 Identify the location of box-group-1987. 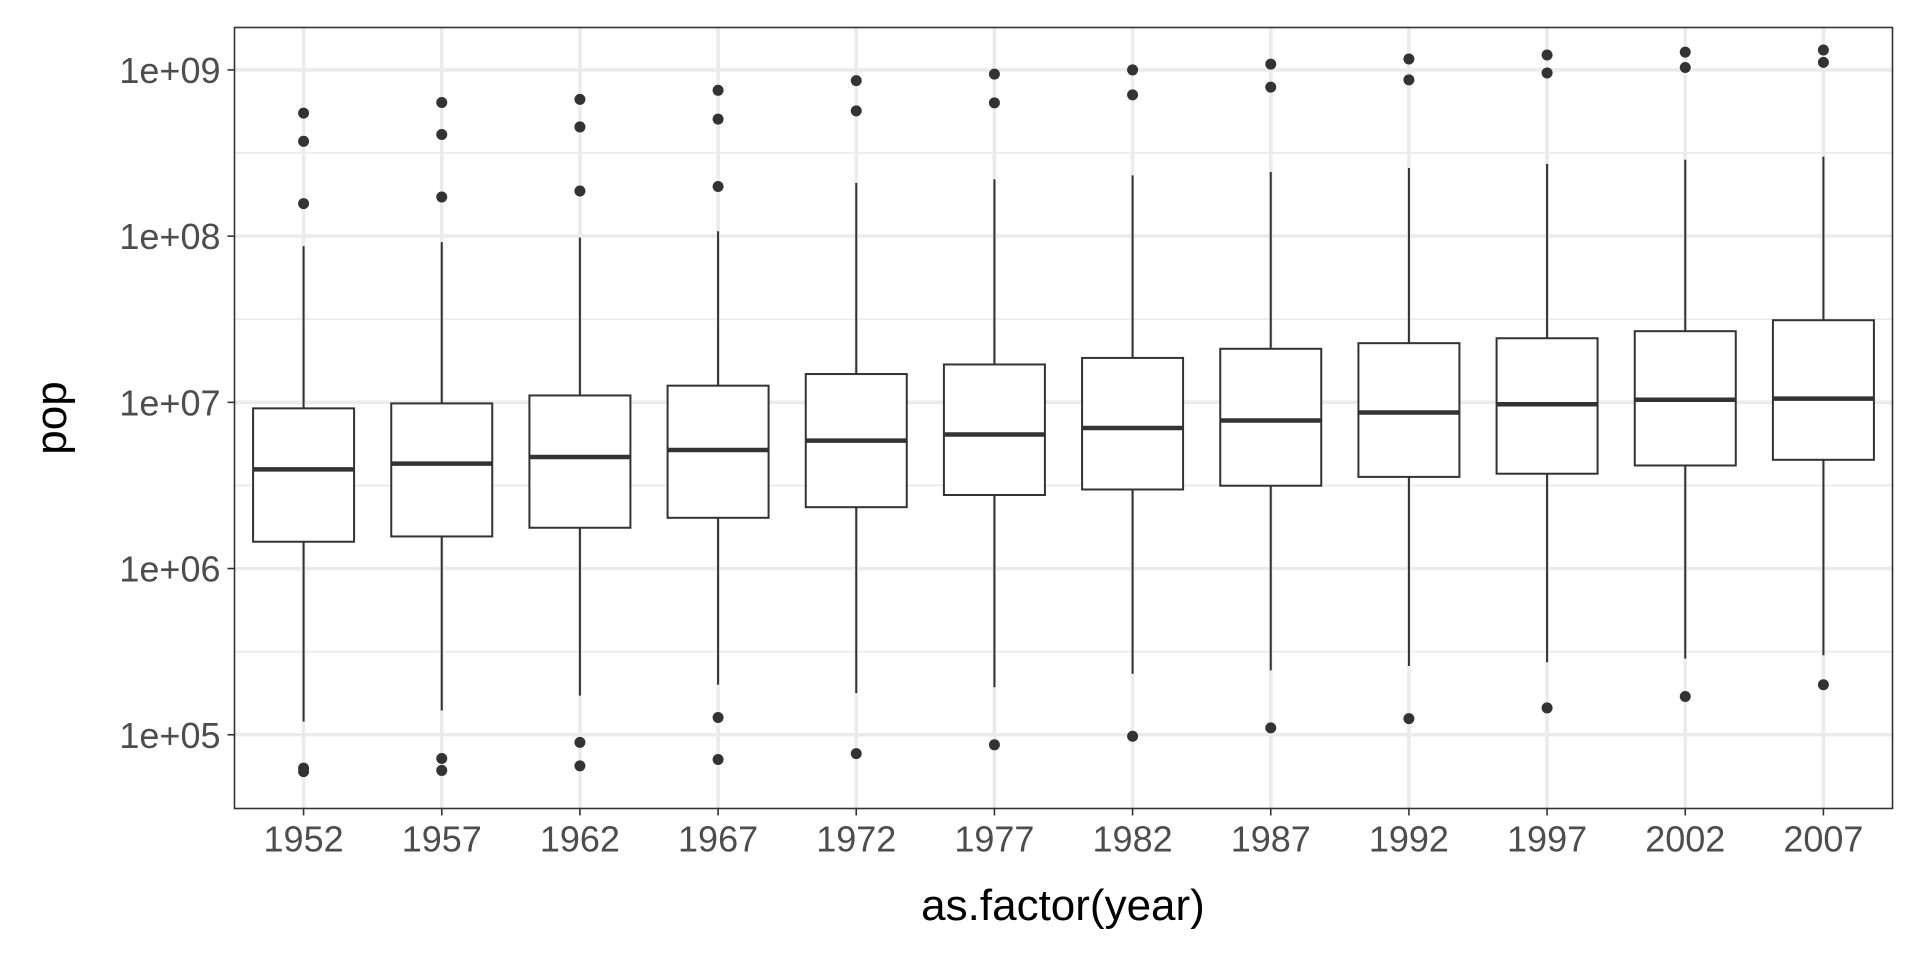
(1271, 396).